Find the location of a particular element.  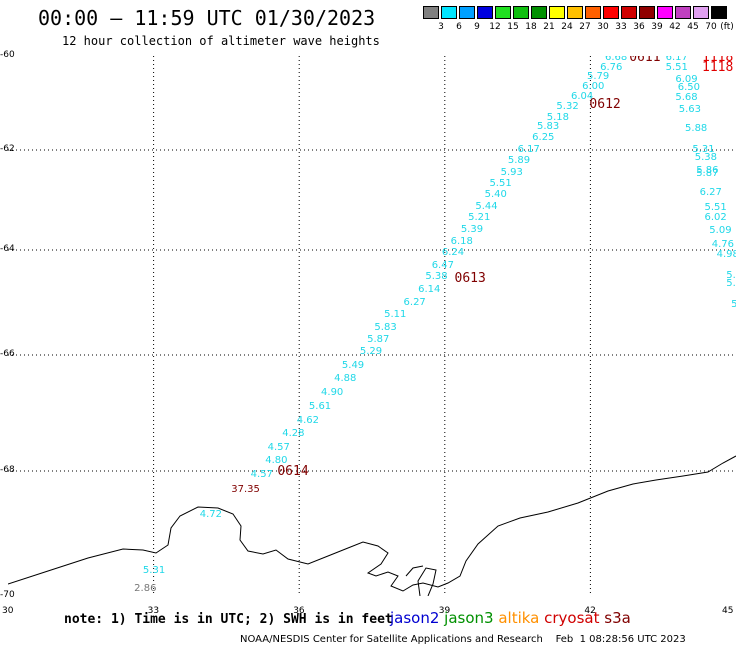

coastline-islet is located at coordinates (427, 581).